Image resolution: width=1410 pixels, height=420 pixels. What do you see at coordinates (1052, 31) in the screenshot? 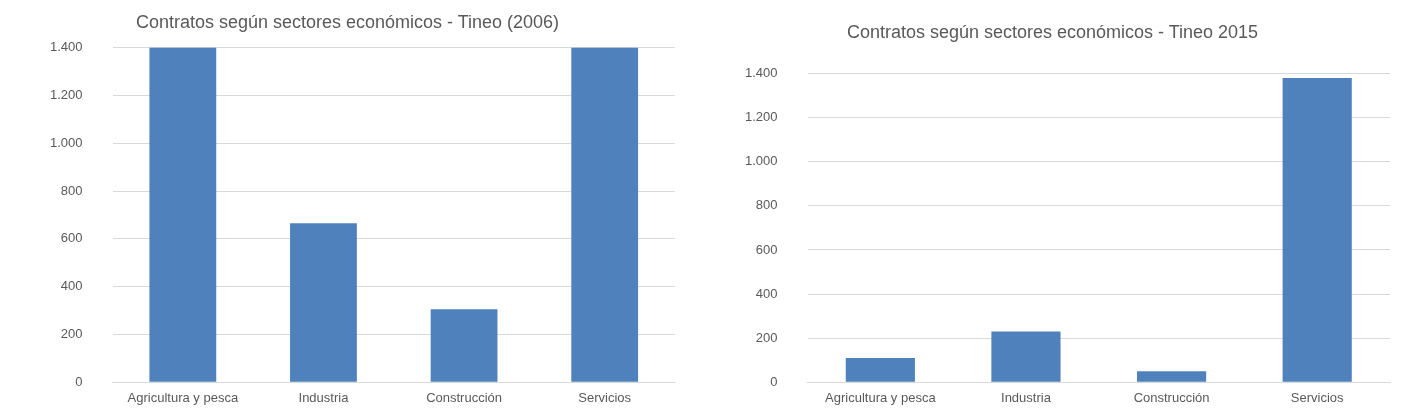
I see `chart-title: Contratos según sectores económicos - Tineo 2015` at bounding box center [1052, 31].